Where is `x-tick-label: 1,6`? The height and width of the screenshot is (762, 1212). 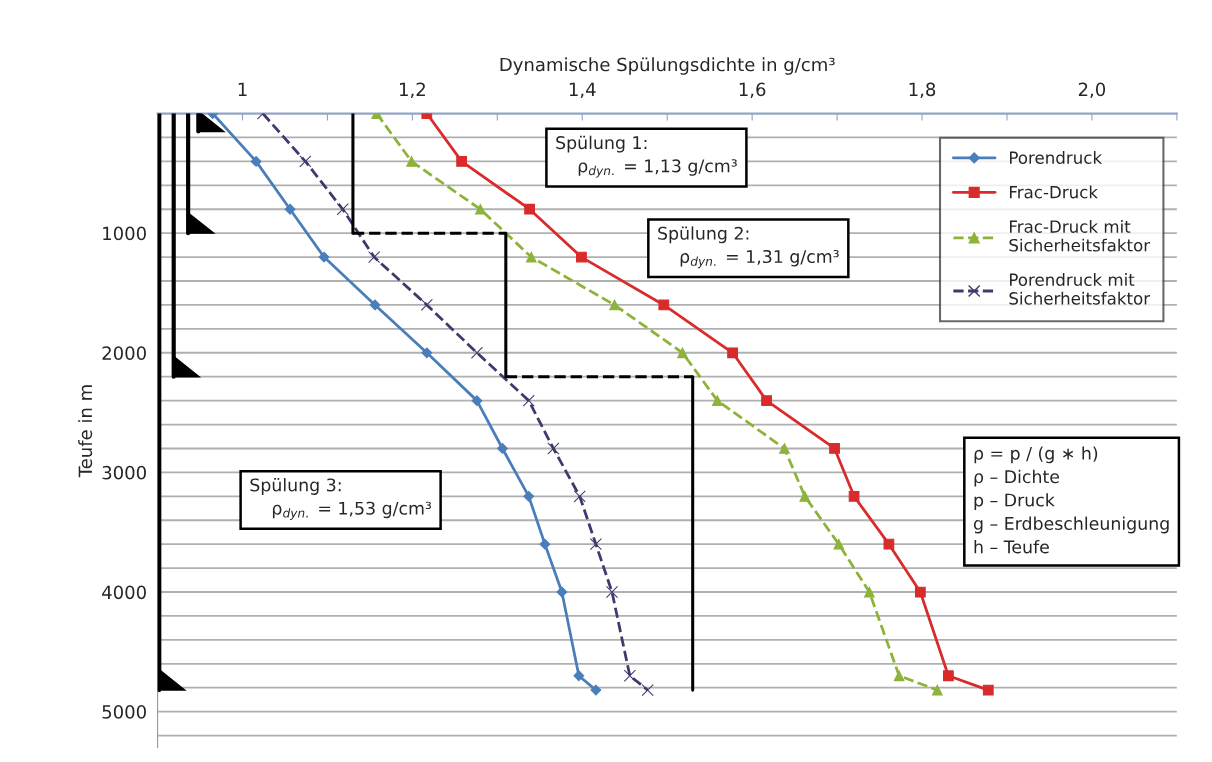
x-tick-label: 1,6 is located at coordinates (752, 90).